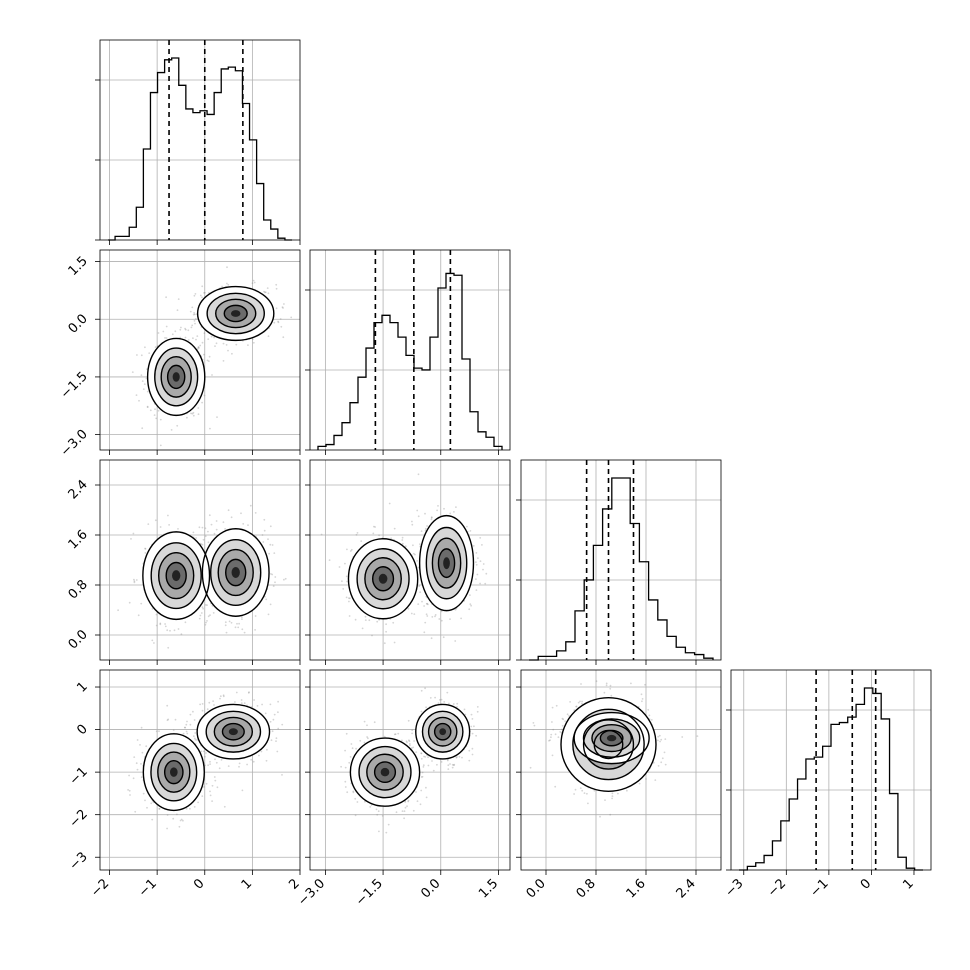  Describe the element at coordinates (79, 861) in the screenshot. I see `y-tick-label: −3` at that location.